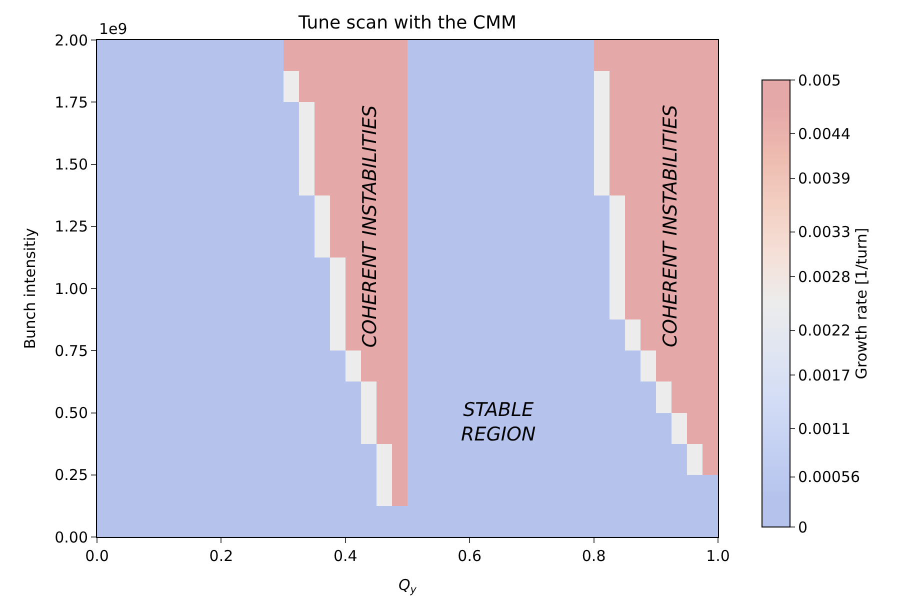 Image resolution: width=920 pixels, height=607 pixels. What do you see at coordinates (470, 556) in the screenshot?
I see `x-tick-label: 0.6` at bounding box center [470, 556].